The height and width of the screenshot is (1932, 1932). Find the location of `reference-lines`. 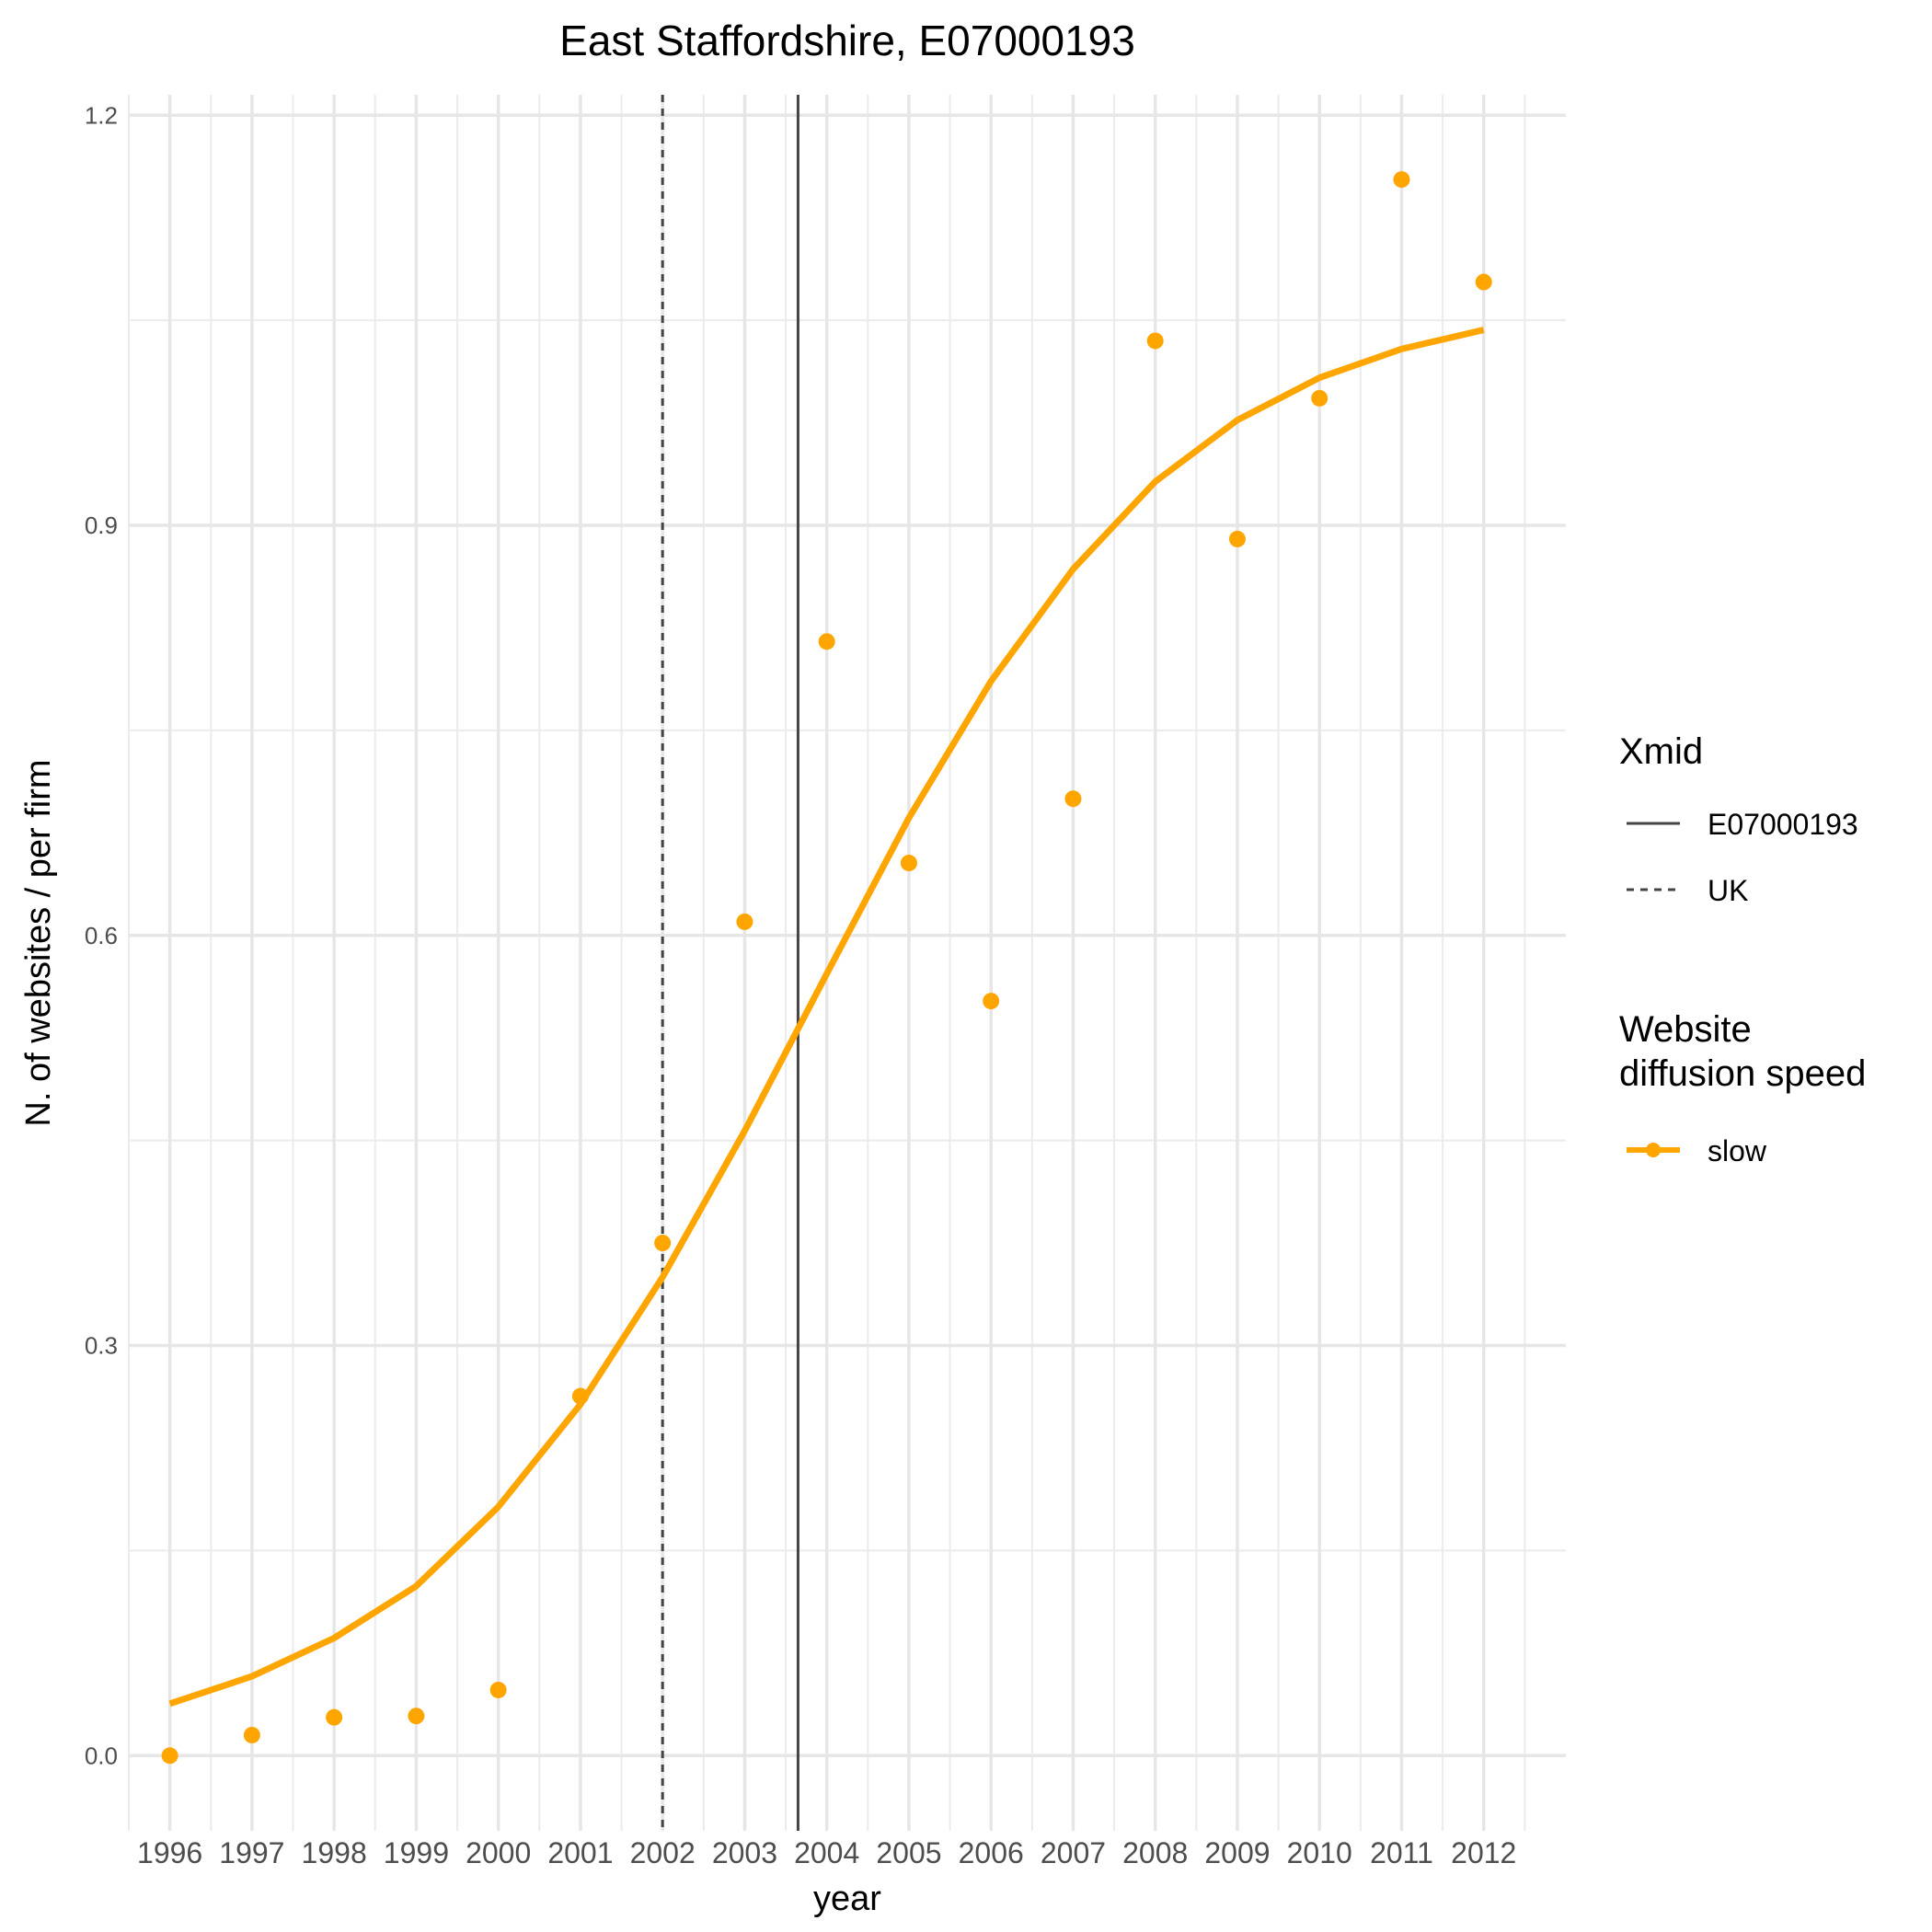

reference-lines is located at coordinates (730, 963).